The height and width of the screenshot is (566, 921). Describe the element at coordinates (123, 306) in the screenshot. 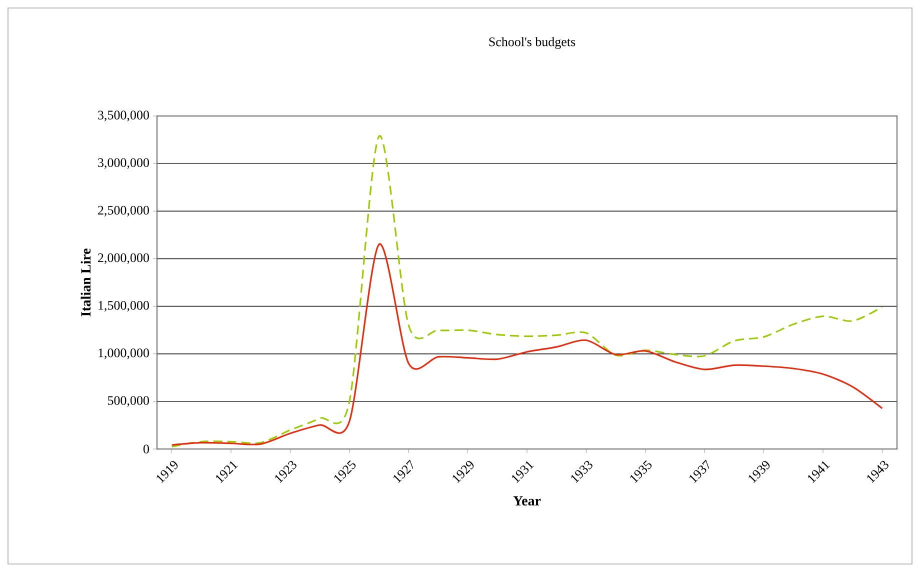

I see `y-tick-label: 1,500,000` at that location.